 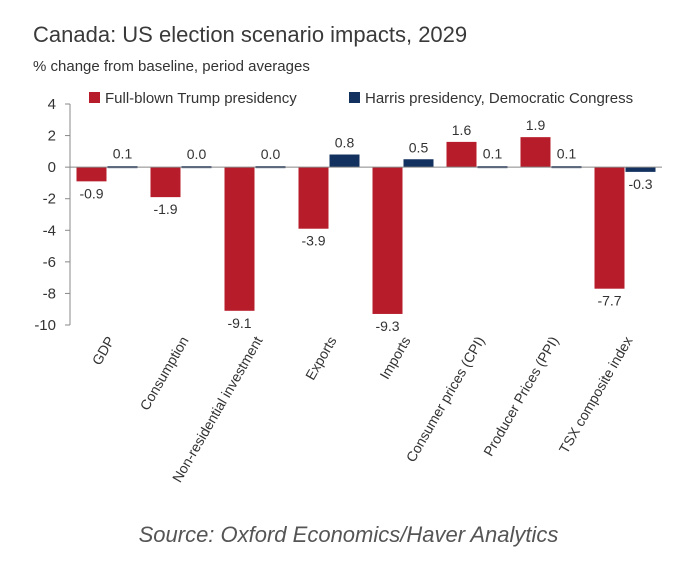 What do you see at coordinates (94, 97) in the screenshot?
I see `legend-swatch-trump` at bounding box center [94, 97].